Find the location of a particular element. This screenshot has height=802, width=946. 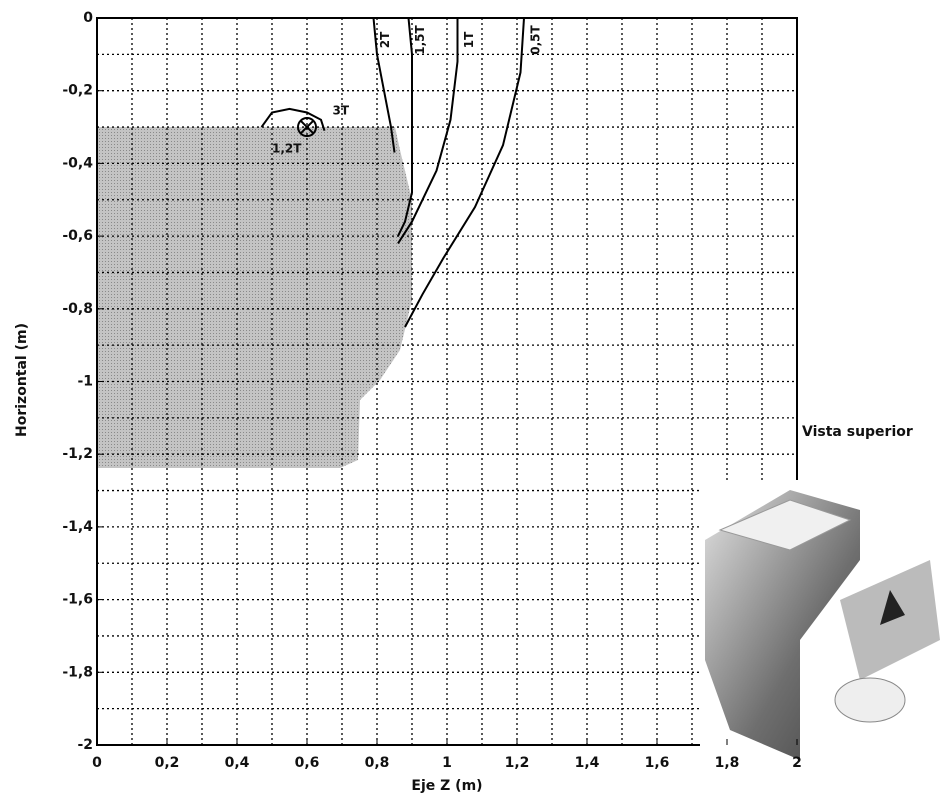

contour-label: 1,5T is located at coordinates (420, 39).